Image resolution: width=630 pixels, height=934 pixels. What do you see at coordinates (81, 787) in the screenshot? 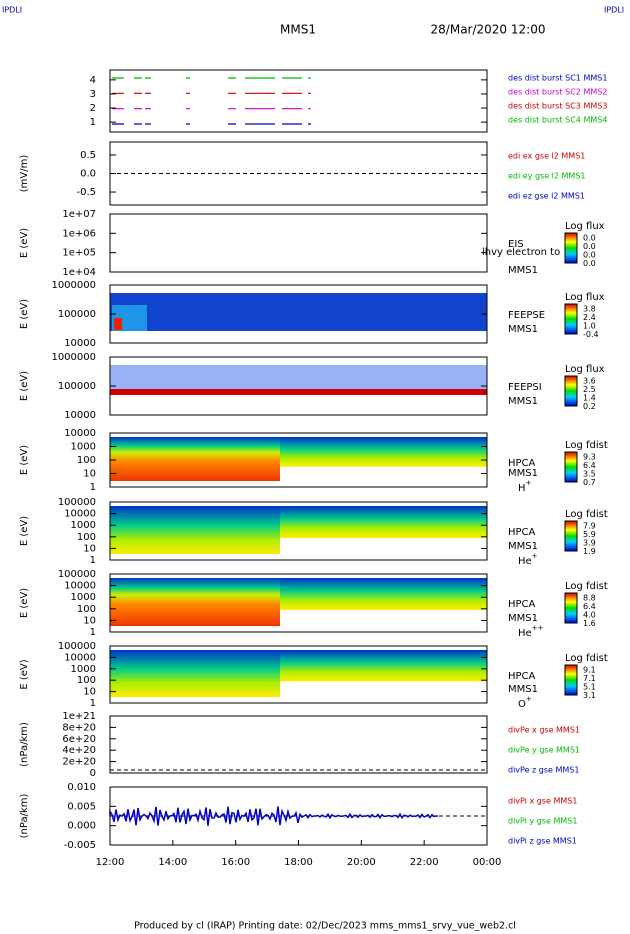
I see `y-tick-label: 0.010` at bounding box center [81, 787].